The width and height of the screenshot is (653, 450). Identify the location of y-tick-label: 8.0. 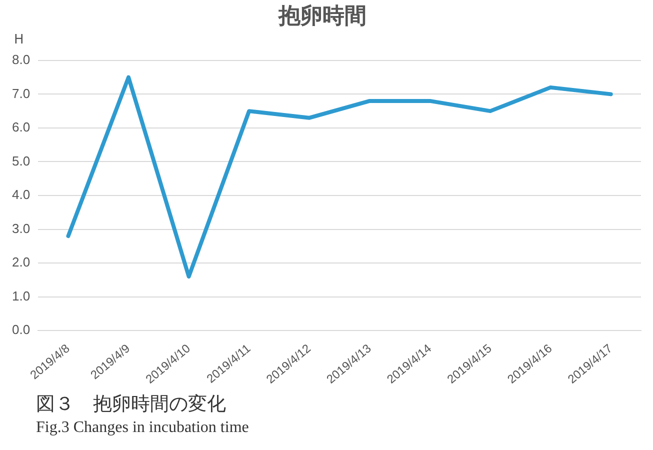
(21, 59).